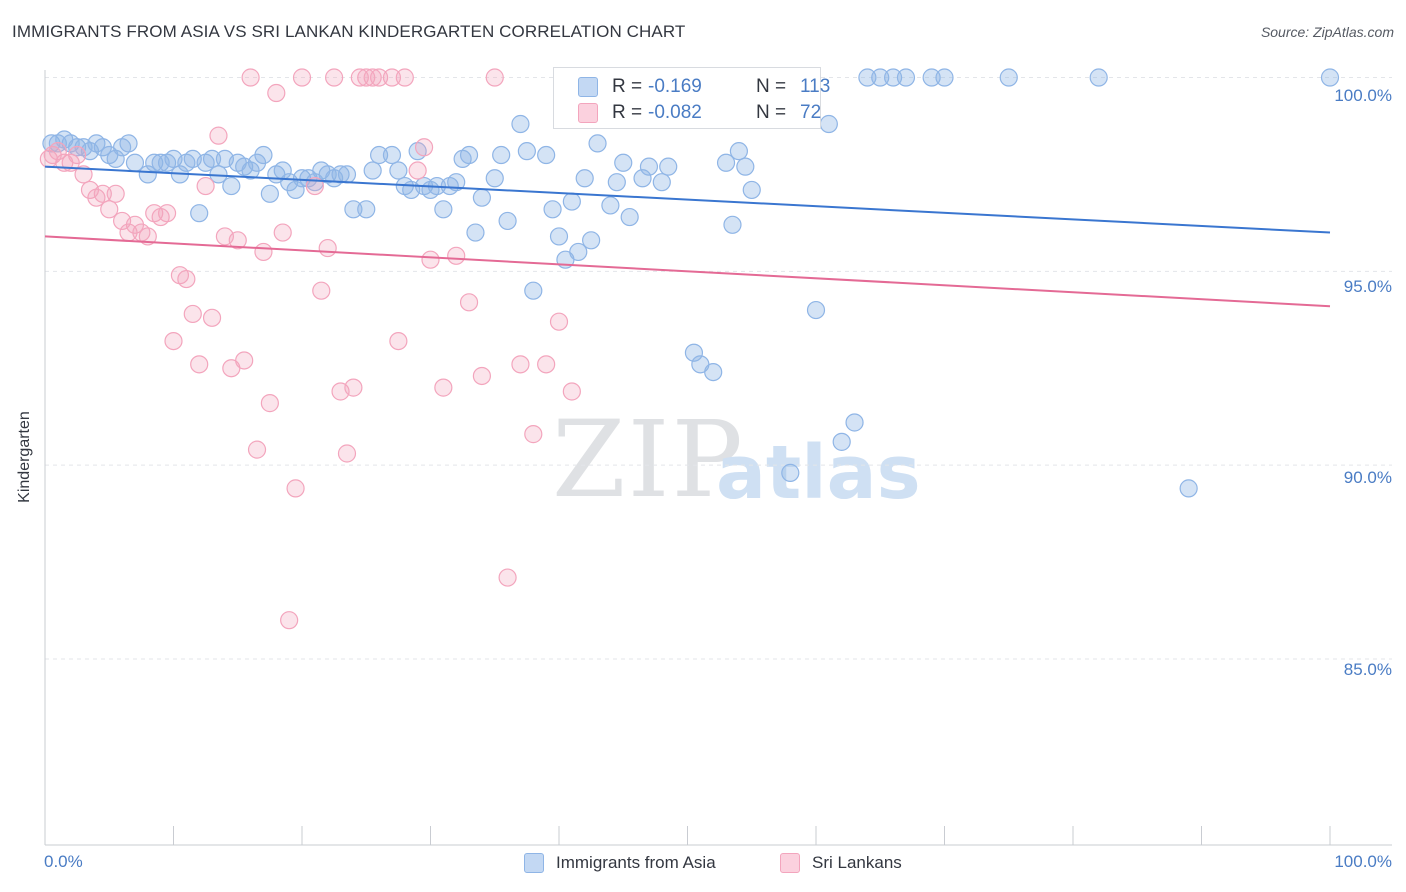 This screenshot has height=892, width=1406. What do you see at coordinates (675, 86) in the screenshot?
I see `asia-r-value: -0.169` at bounding box center [675, 86].